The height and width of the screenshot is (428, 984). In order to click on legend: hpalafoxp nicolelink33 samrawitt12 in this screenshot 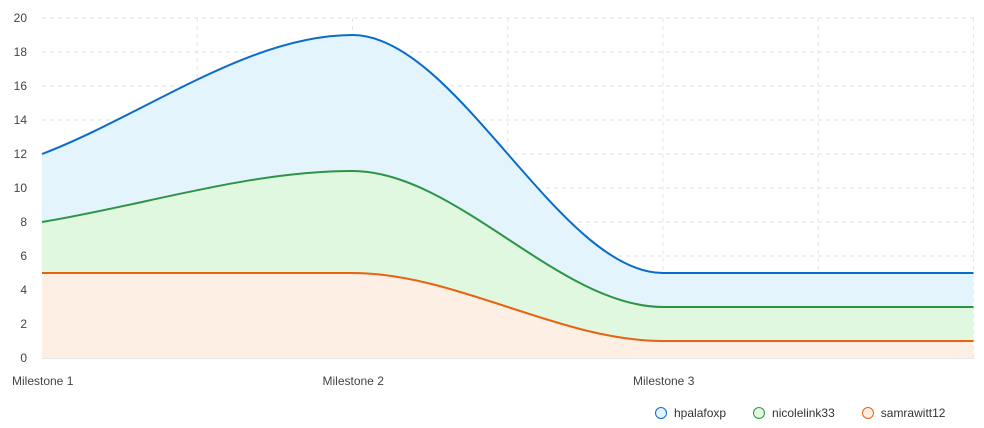, I will do `click(800, 413)`.